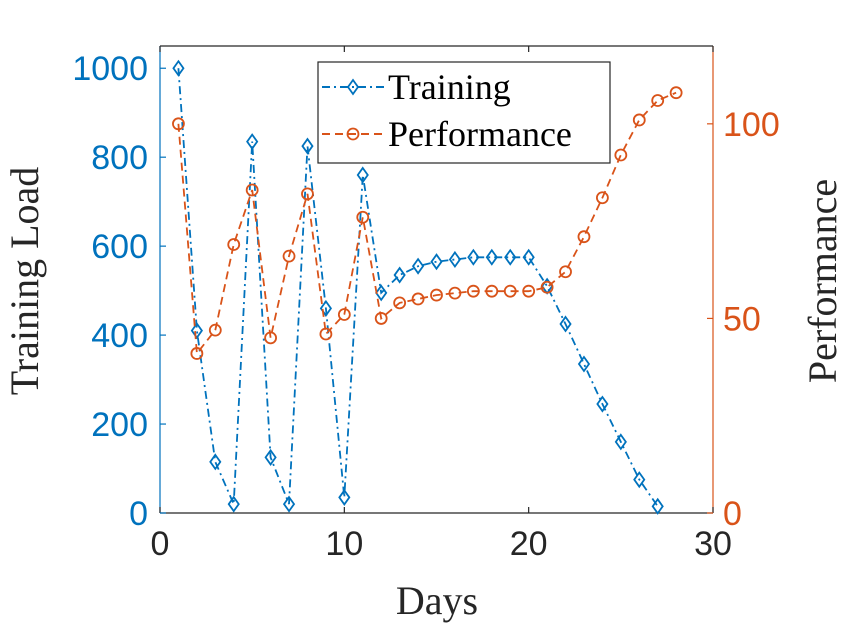 This screenshot has height=630, width=852. I want to click on y-right-tick-label: 50, so click(742, 319).